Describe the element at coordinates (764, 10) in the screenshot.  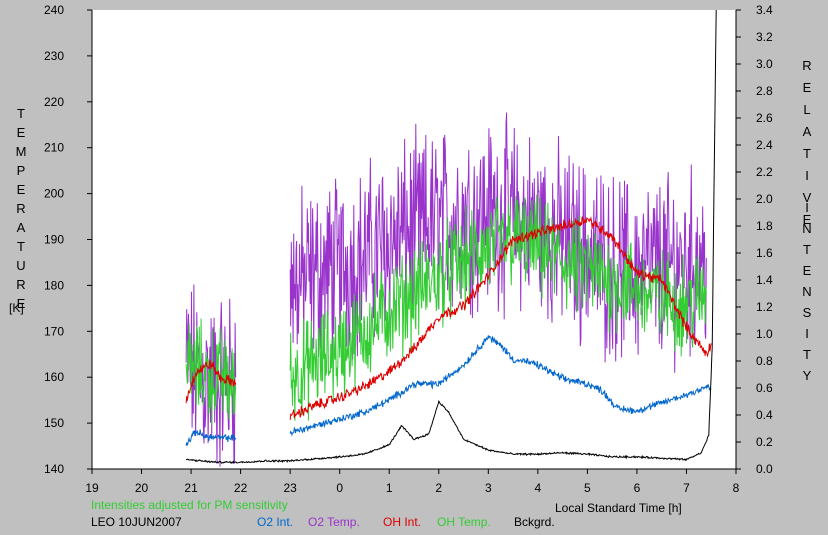
I see `right-tick-label: 3.4` at that location.